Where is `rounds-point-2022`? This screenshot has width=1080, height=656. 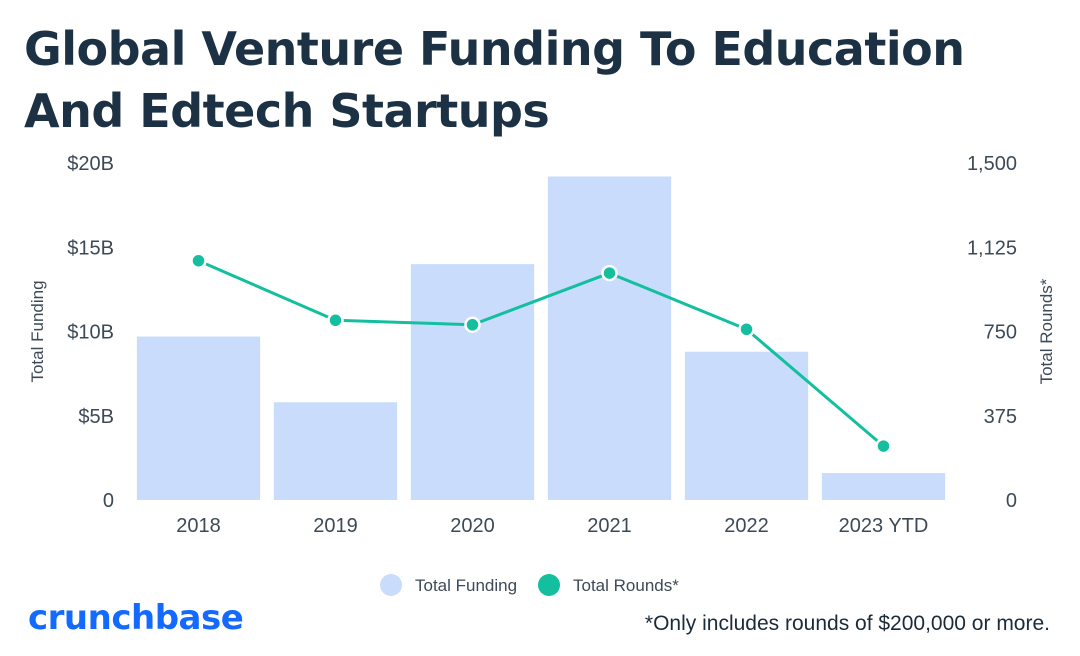
rounds-point-2022 is located at coordinates (746, 329).